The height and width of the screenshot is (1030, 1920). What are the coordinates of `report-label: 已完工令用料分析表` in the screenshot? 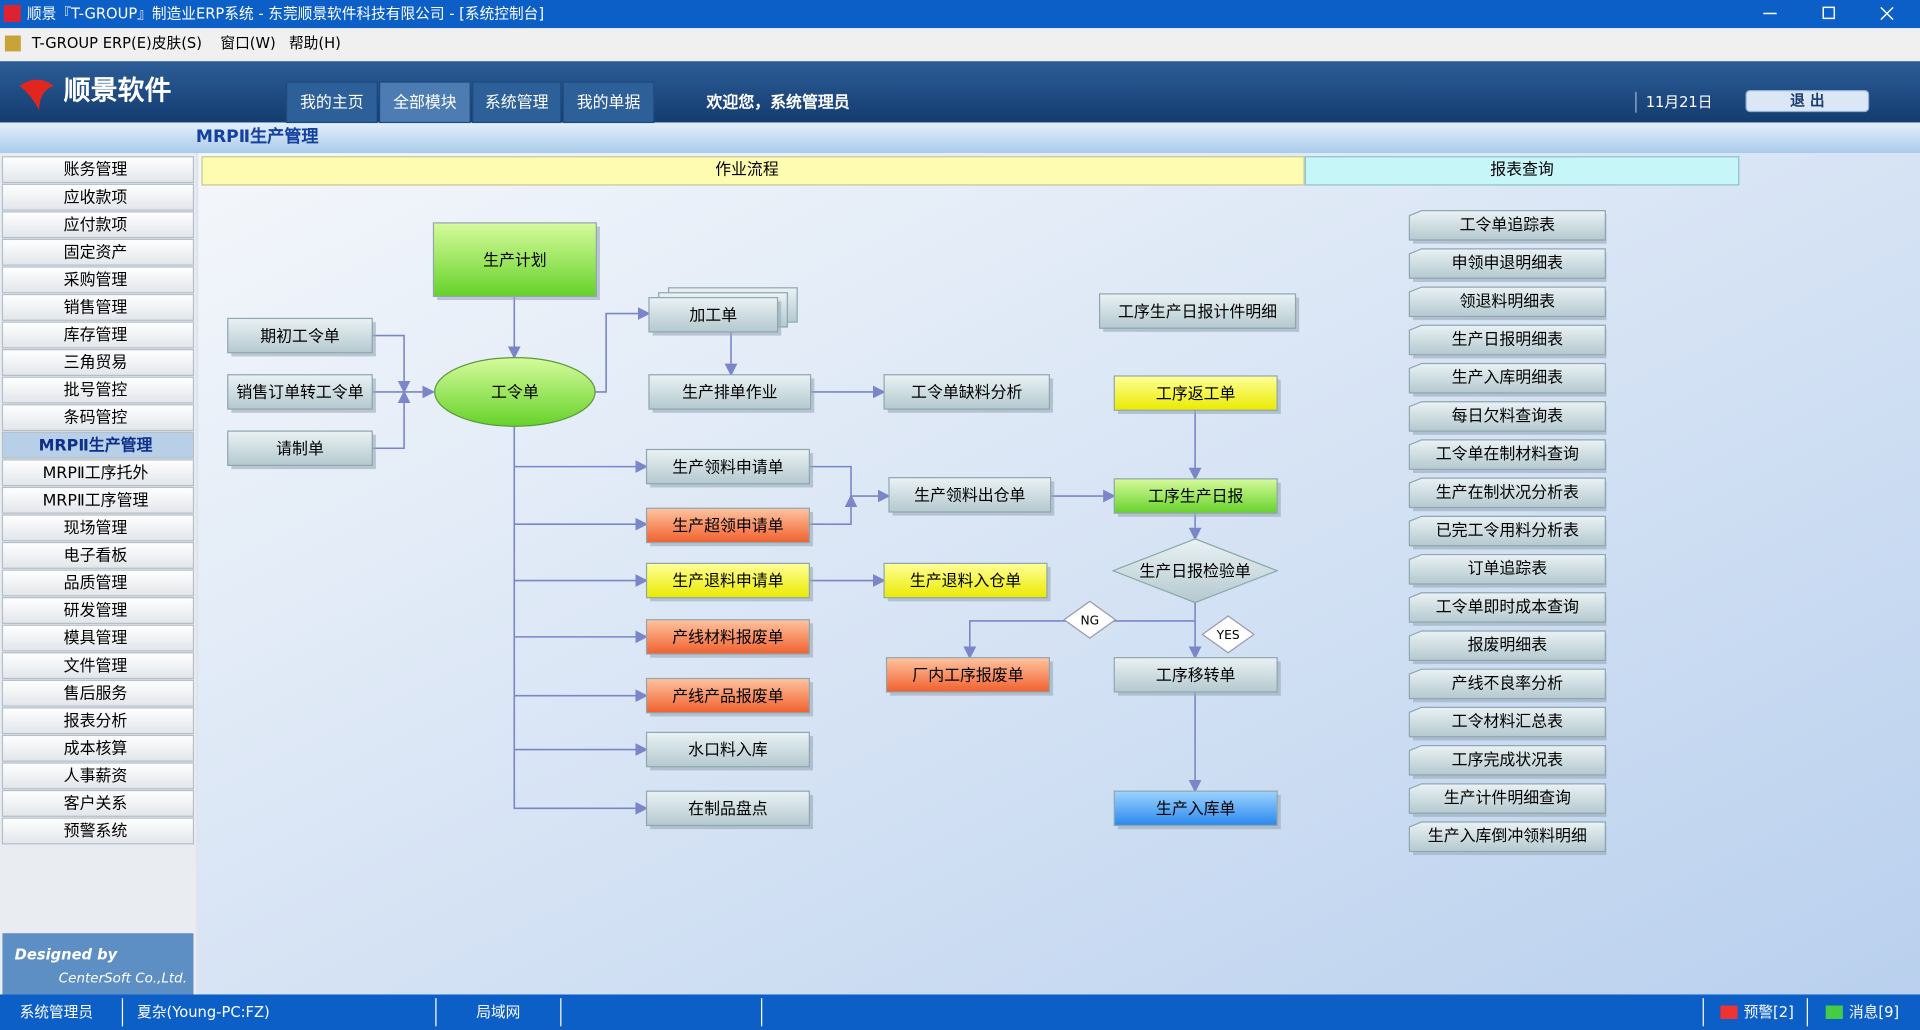 It's located at (1507, 530).